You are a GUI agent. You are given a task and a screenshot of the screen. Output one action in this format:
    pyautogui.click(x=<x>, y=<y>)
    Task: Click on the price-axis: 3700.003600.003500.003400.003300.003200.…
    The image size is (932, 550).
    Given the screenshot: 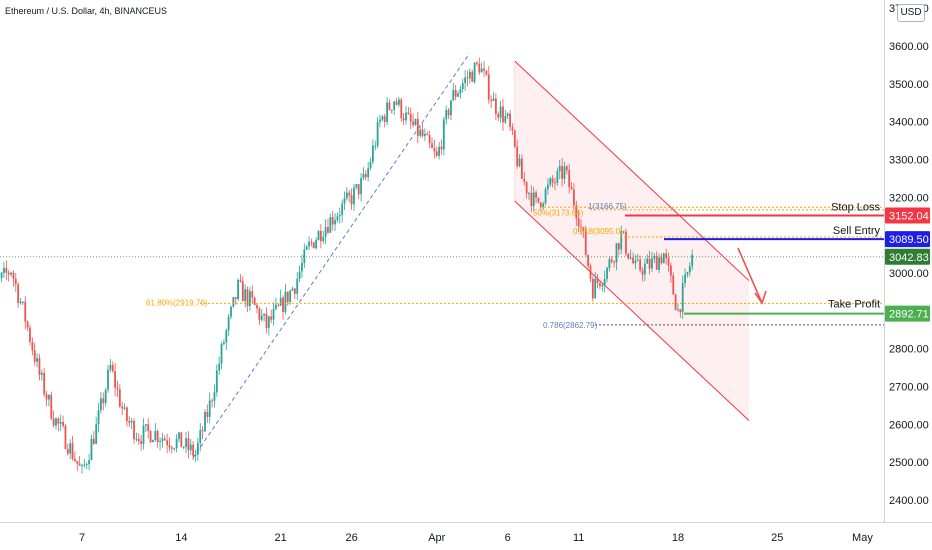 What is the action you would take?
    pyautogui.click(x=907, y=255)
    